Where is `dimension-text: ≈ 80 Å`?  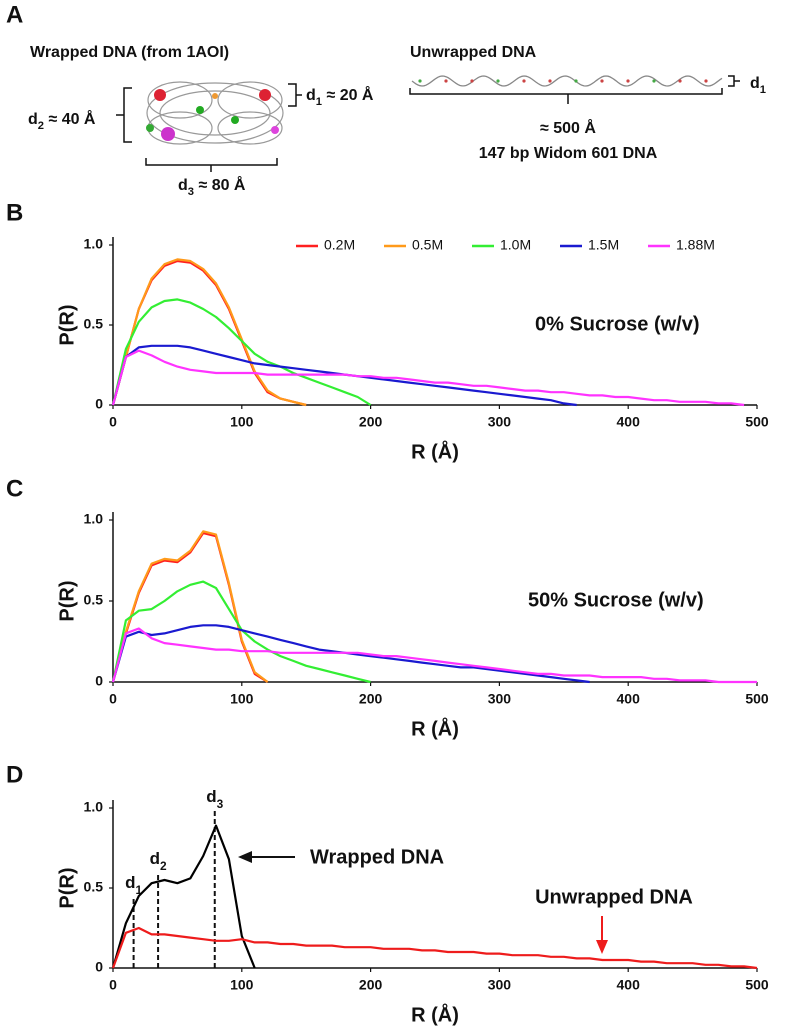 dimension-text: ≈ 80 Å is located at coordinates (220, 184).